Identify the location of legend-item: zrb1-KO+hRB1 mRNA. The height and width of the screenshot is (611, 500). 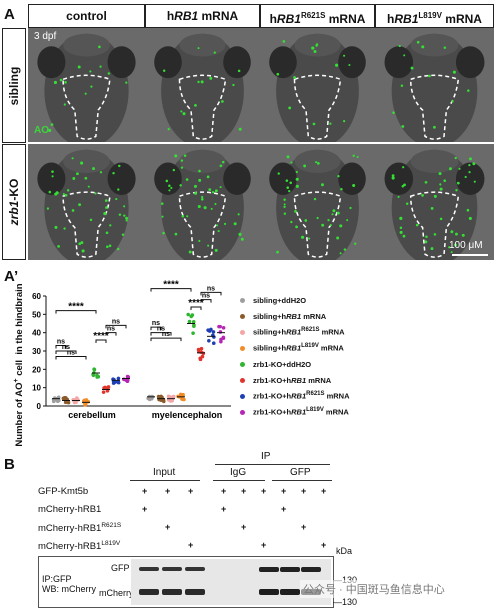
(330, 380).